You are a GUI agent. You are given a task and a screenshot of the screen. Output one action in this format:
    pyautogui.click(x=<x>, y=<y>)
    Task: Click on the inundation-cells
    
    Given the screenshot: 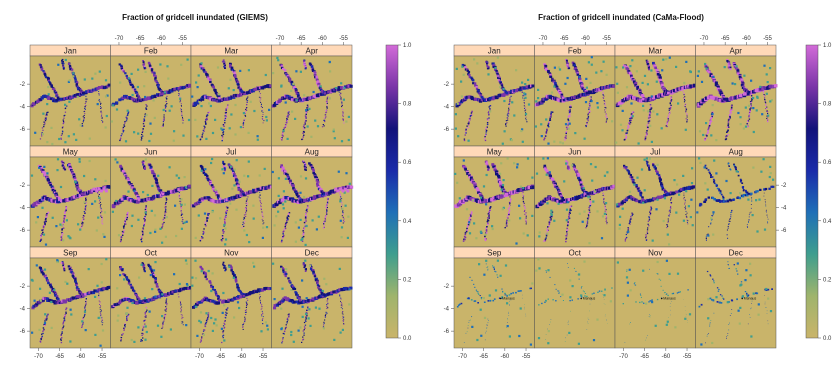 What is the action you would take?
    pyautogui.click(x=151, y=201)
    